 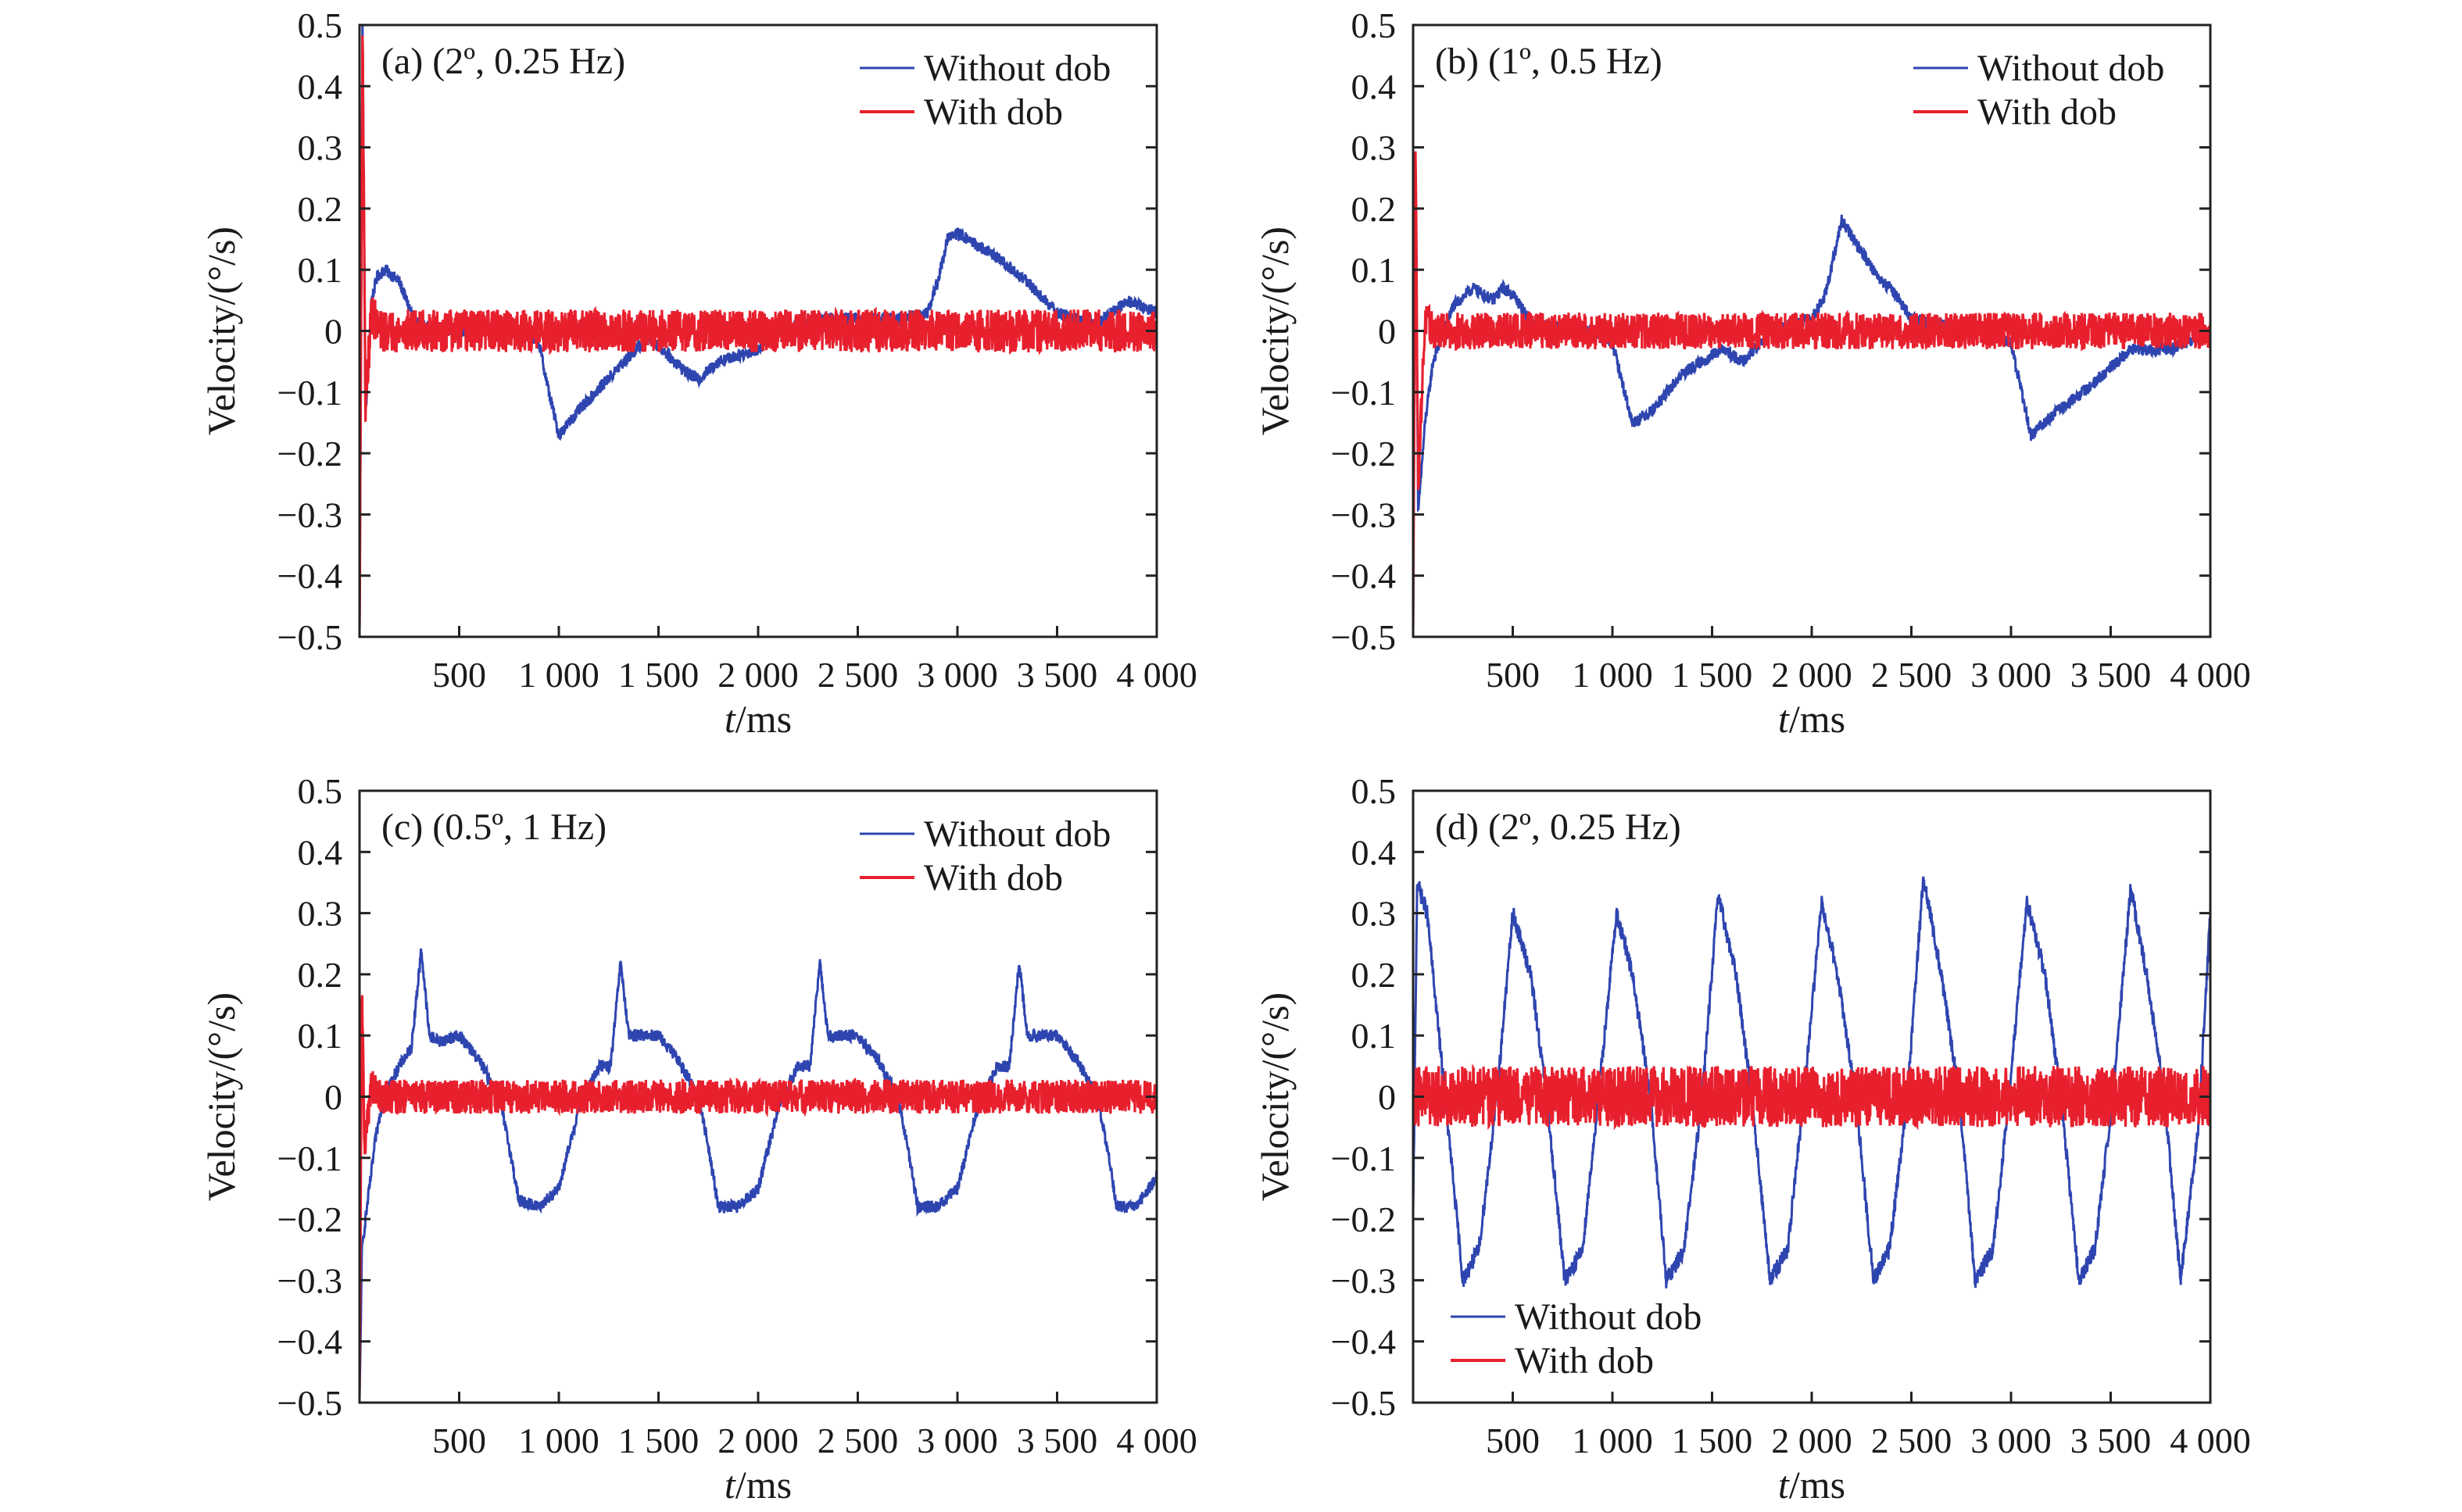 I want to click on panel-label: (b) (1º, 0.5 Hz), so click(x=1549, y=61).